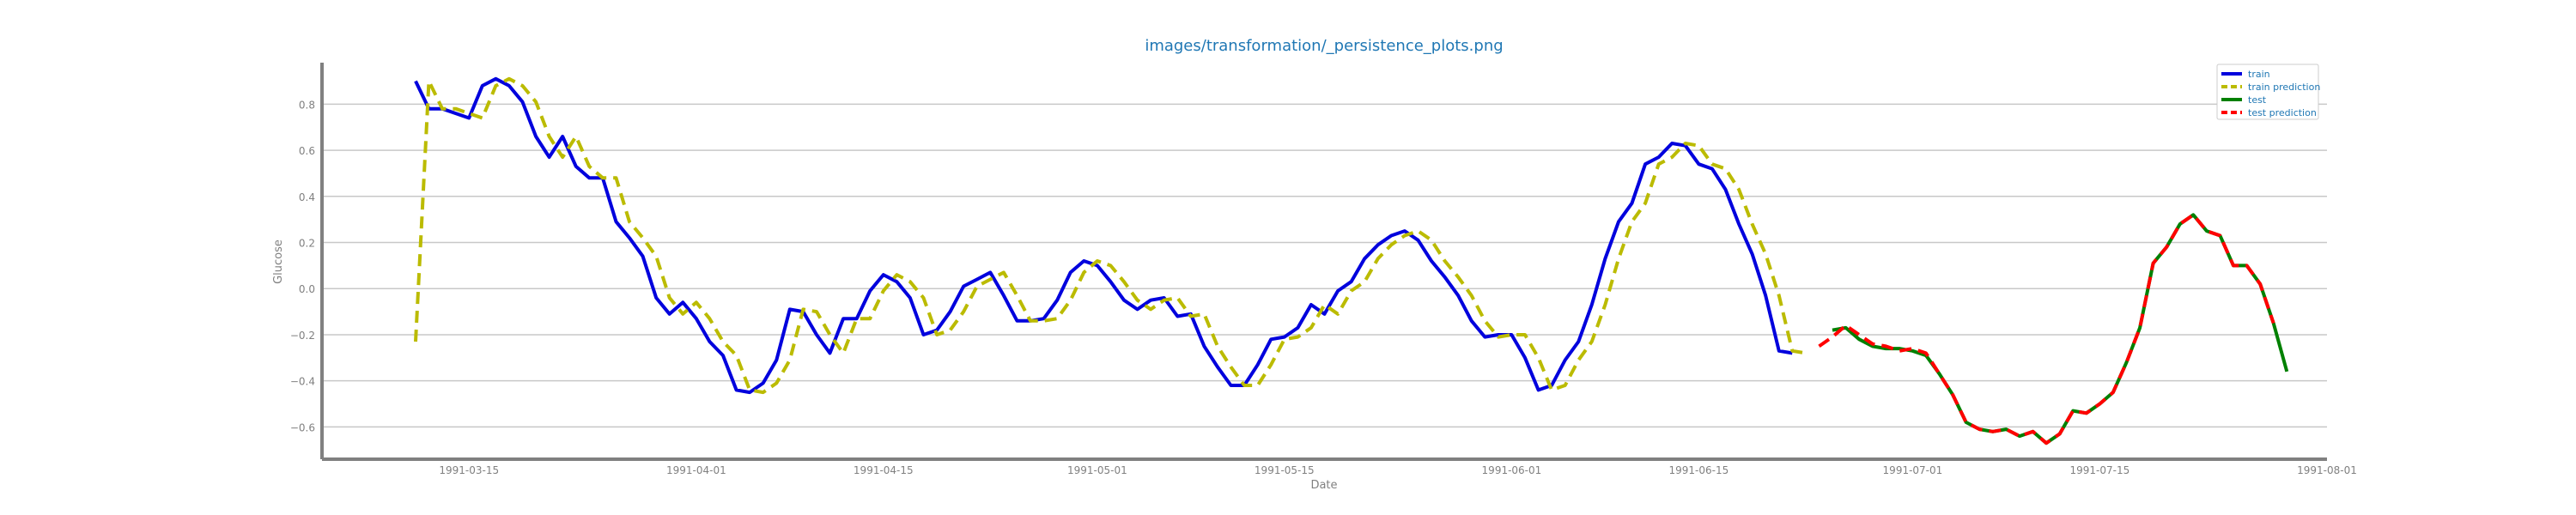 The height and width of the screenshot is (515, 2576). Describe the element at coordinates (1913, 470) in the screenshot. I see `x-tick-label: 1991-07-01` at that location.